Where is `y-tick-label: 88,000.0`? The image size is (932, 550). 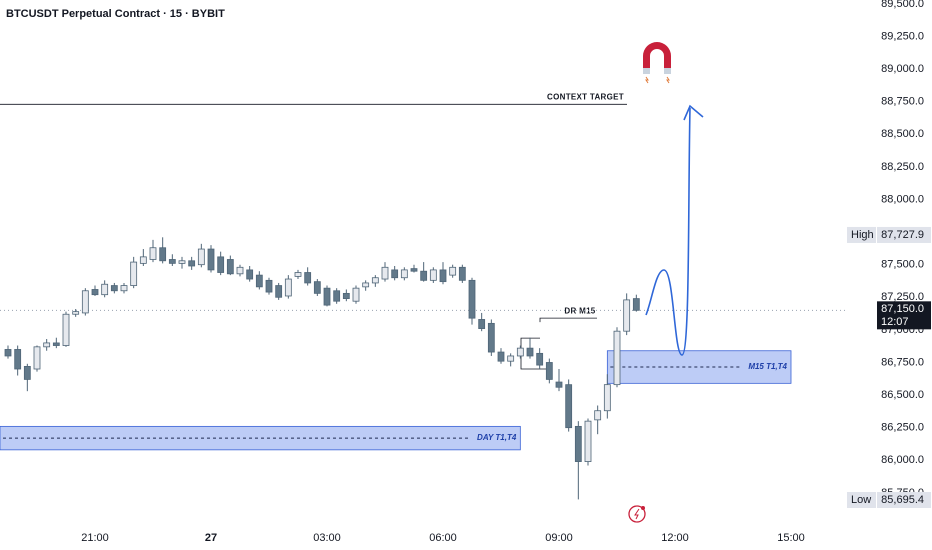
y-tick-label: 88,000.0 is located at coordinates (902, 199).